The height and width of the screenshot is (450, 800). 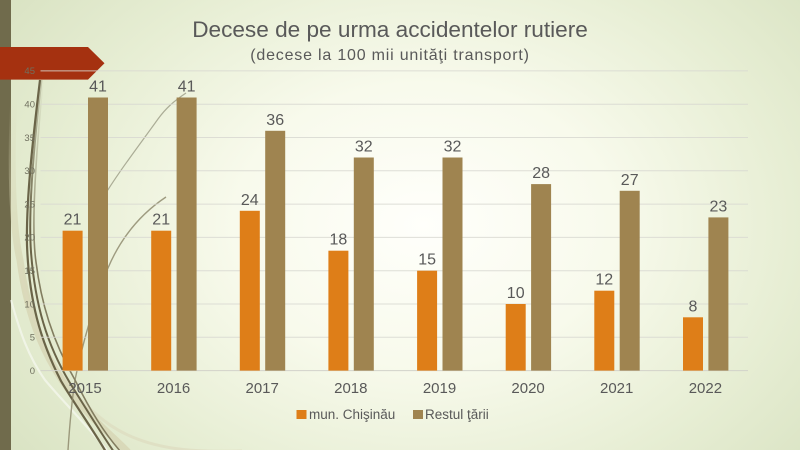 What do you see at coordinates (32, 338) in the screenshot?
I see `svg-text: 5` at bounding box center [32, 338].